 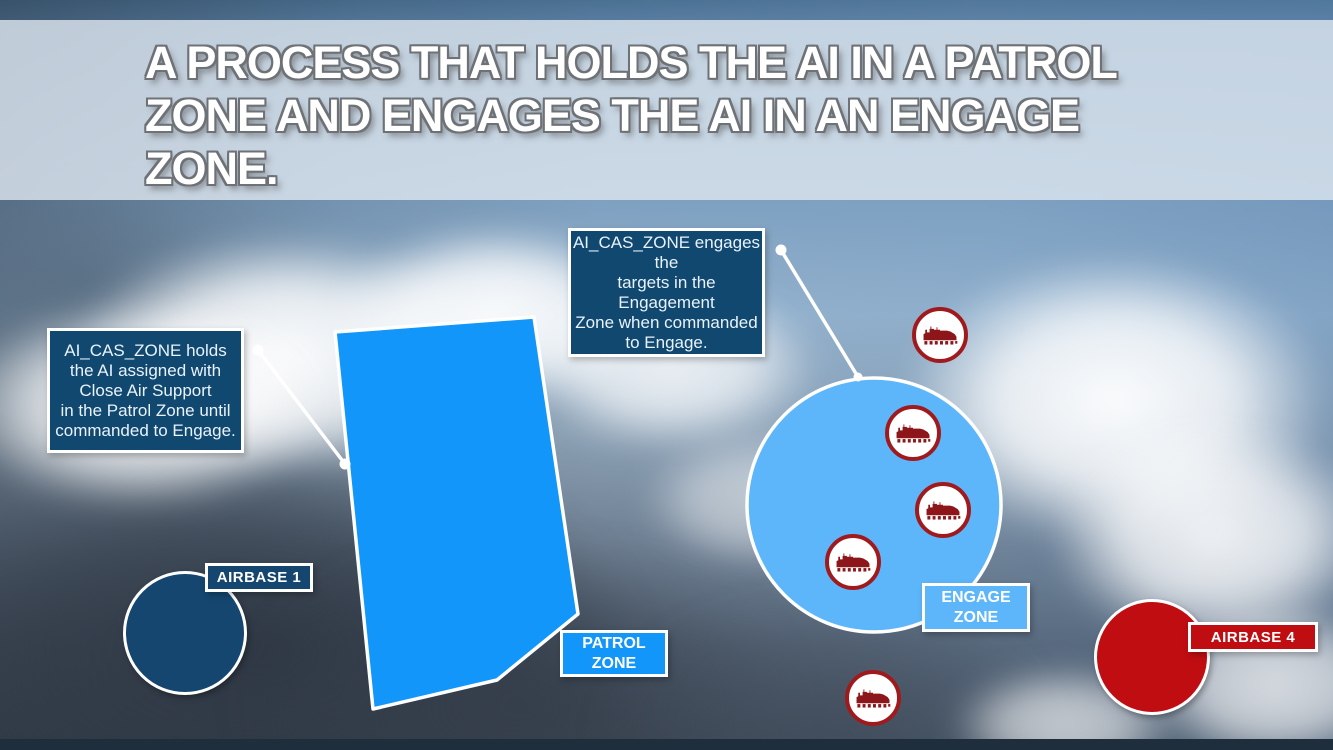 What do you see at coordinates (212, 168) in the screenshot?
I see `title-line: ZONE.` at bounding box center [212, 168].